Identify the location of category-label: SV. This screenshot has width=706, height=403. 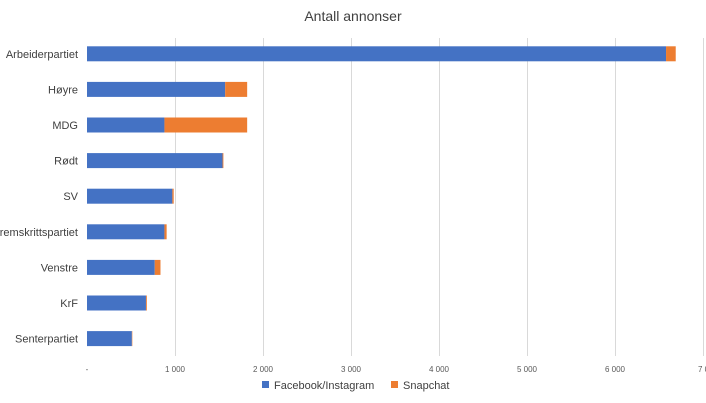
(70, 197).